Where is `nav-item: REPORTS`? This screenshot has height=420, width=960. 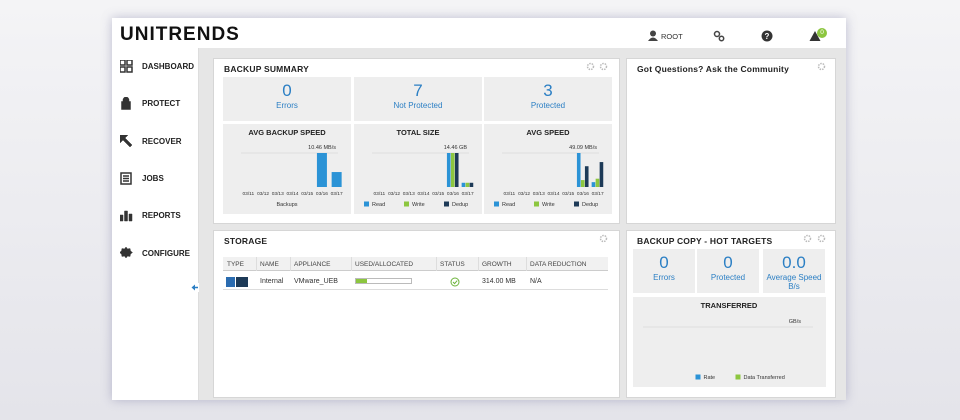
nav-item: REPORTS is located at coordinates (155, 216).